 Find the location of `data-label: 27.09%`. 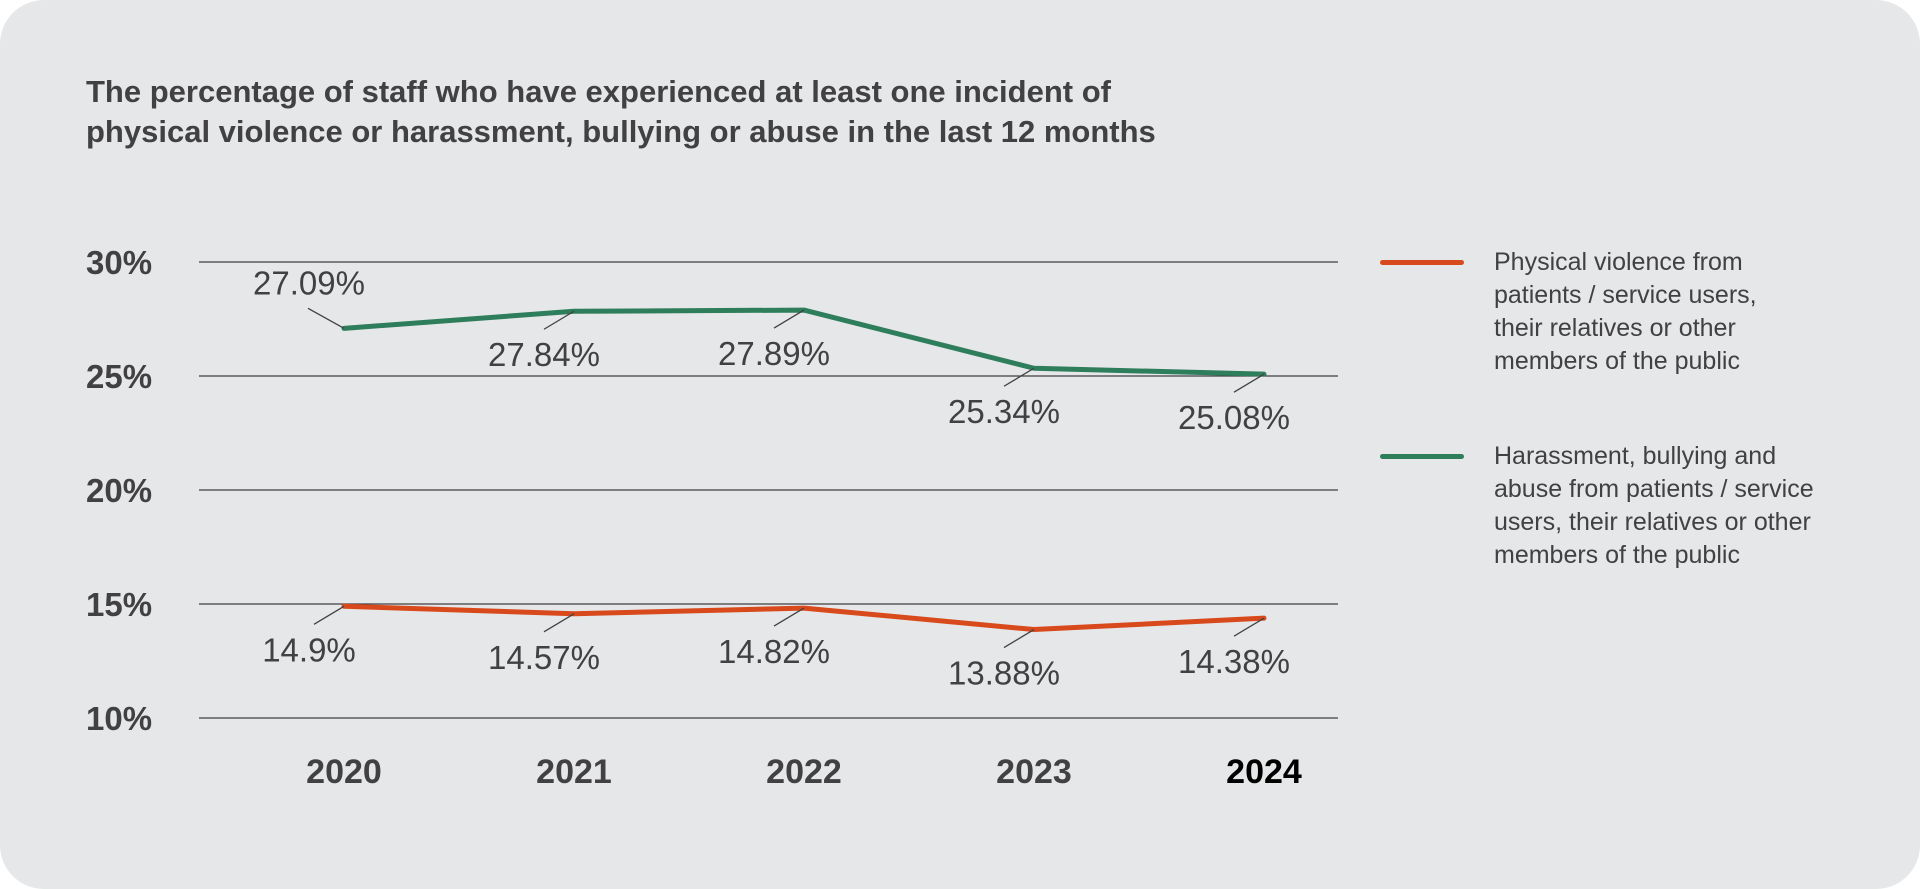

data-label: 27.09% is located at coordinates (309, 282).